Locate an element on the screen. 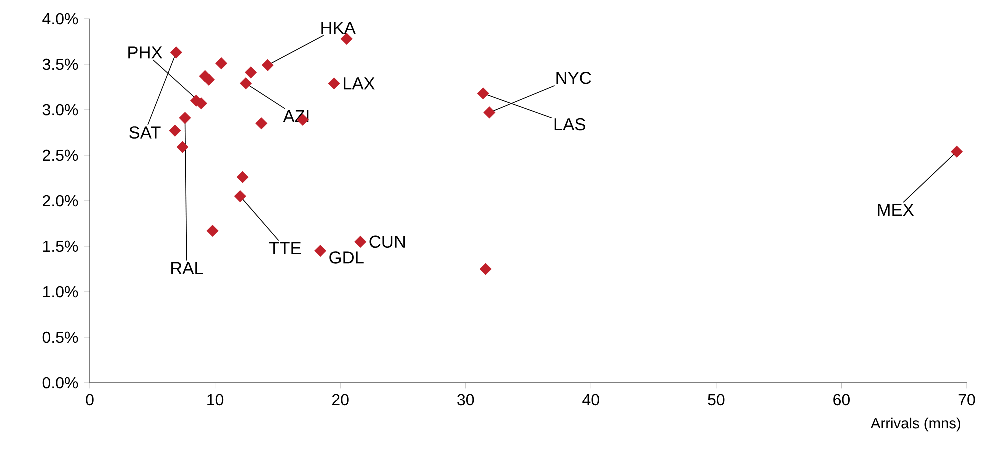 The height and width of the screenshot is (452, 982). annotation: LAS is located at coordinates (570, 124).